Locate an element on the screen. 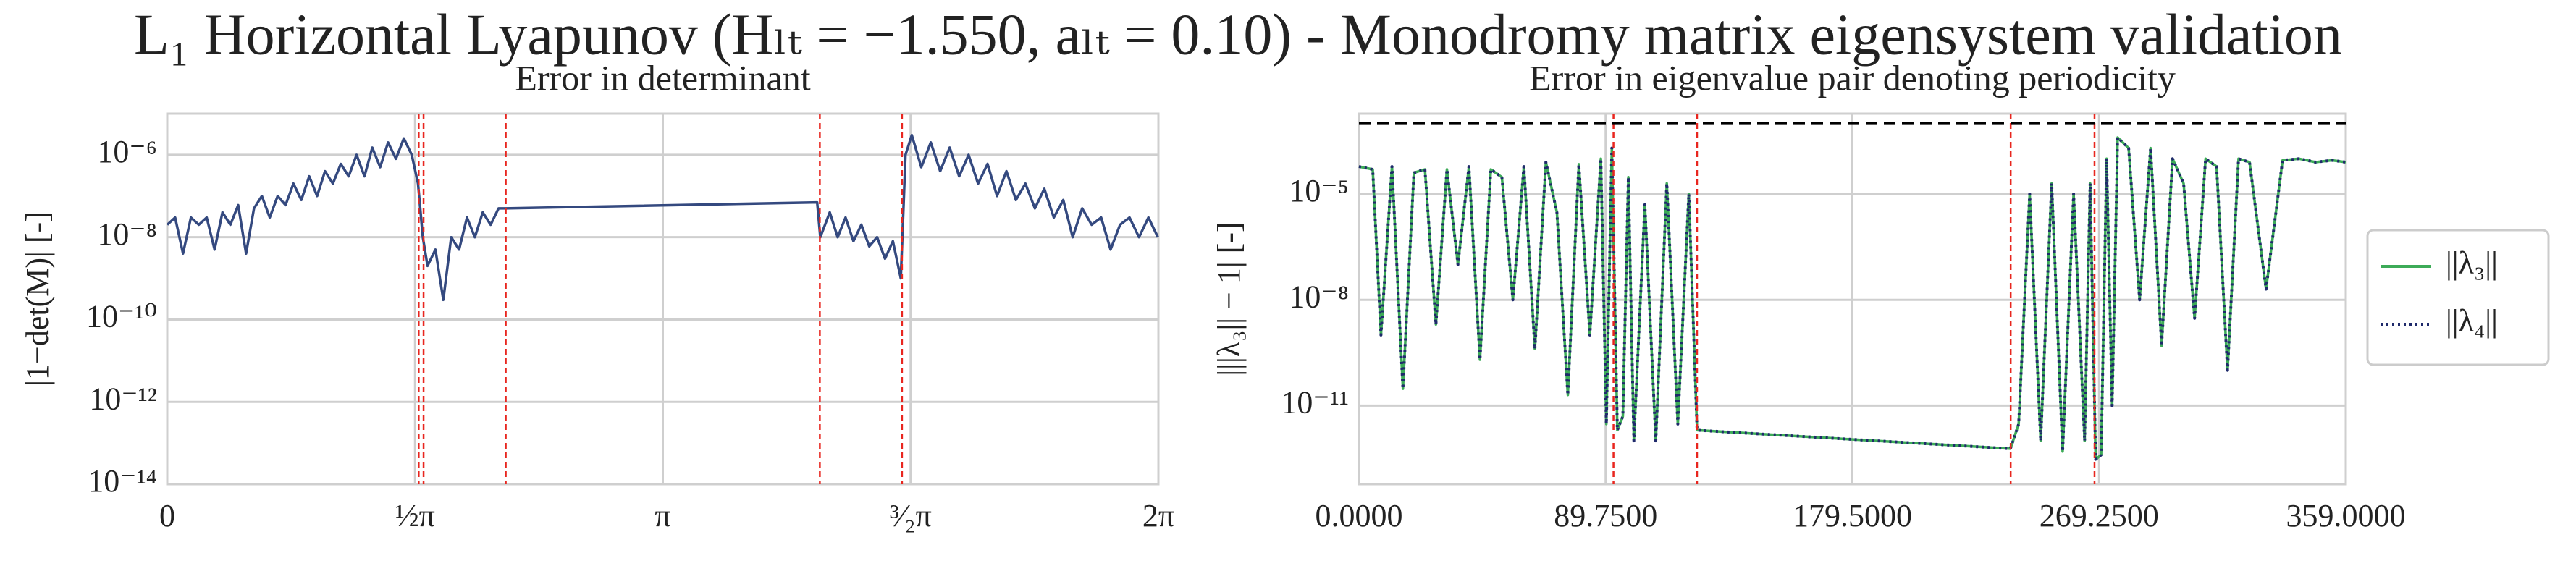  y-tick-label: 10⁻¹² is located at coordinates (123, 398).